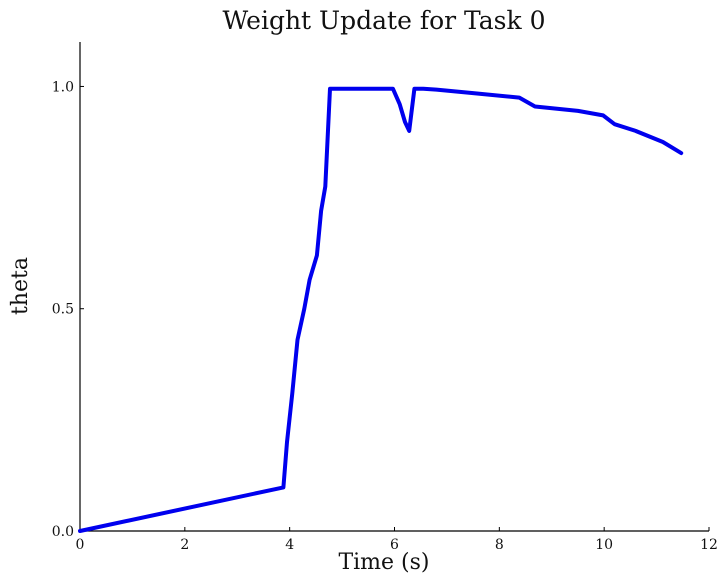  What do you see at coordinates (184, 545) in the screenshot?
I see `x-tick-label: 2` at bounding box center [184, 545].